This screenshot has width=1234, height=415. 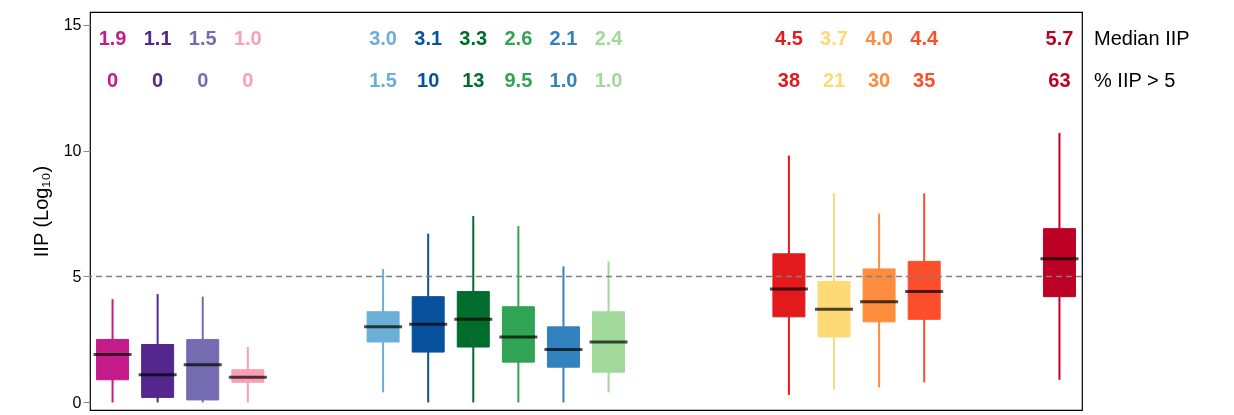 I want to click on text: 5.7, so click(x=1059, y=38).